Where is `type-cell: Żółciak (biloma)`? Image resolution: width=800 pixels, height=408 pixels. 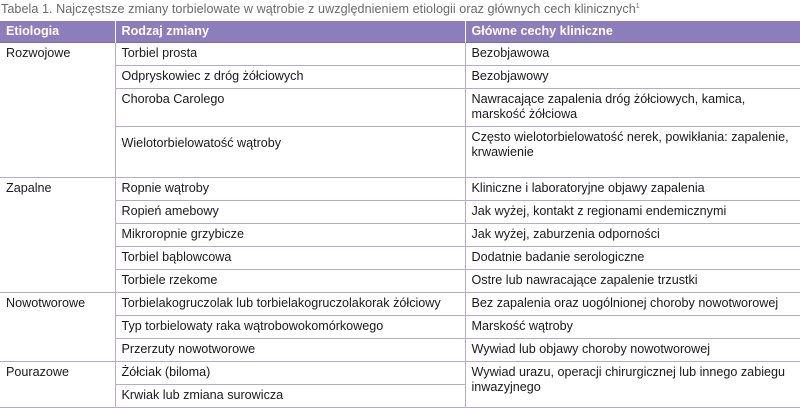 type-cell: Żółciak (biloma) is located at coordinates (290, 373).